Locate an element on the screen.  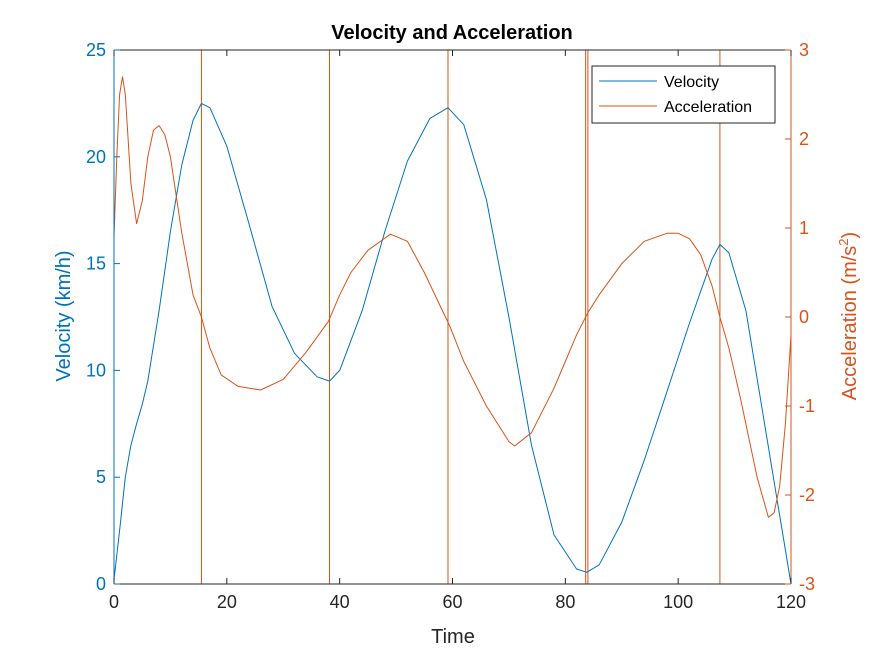
y-axis-right-label-base: Acceleration (m/s is located at coordinates (850, 323).